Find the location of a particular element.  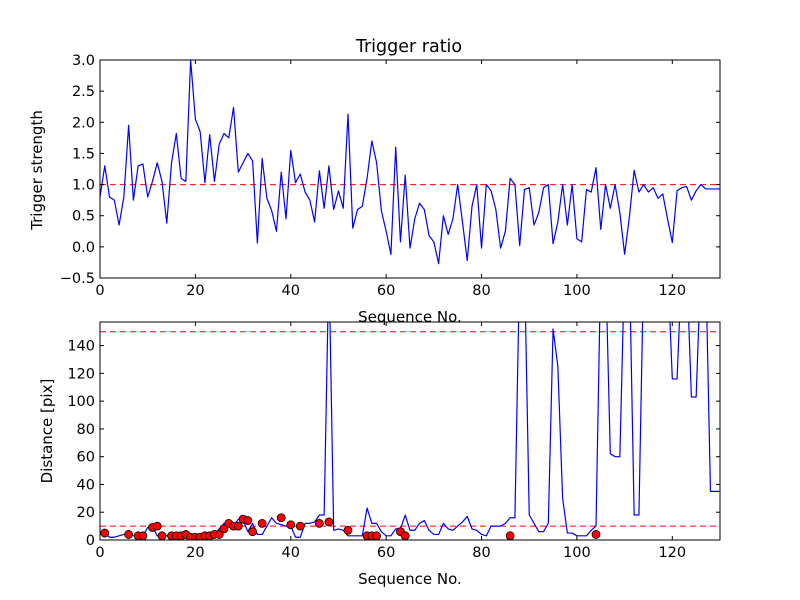

y-axis-label: Trigger strength is located at coordinates (37, 170).